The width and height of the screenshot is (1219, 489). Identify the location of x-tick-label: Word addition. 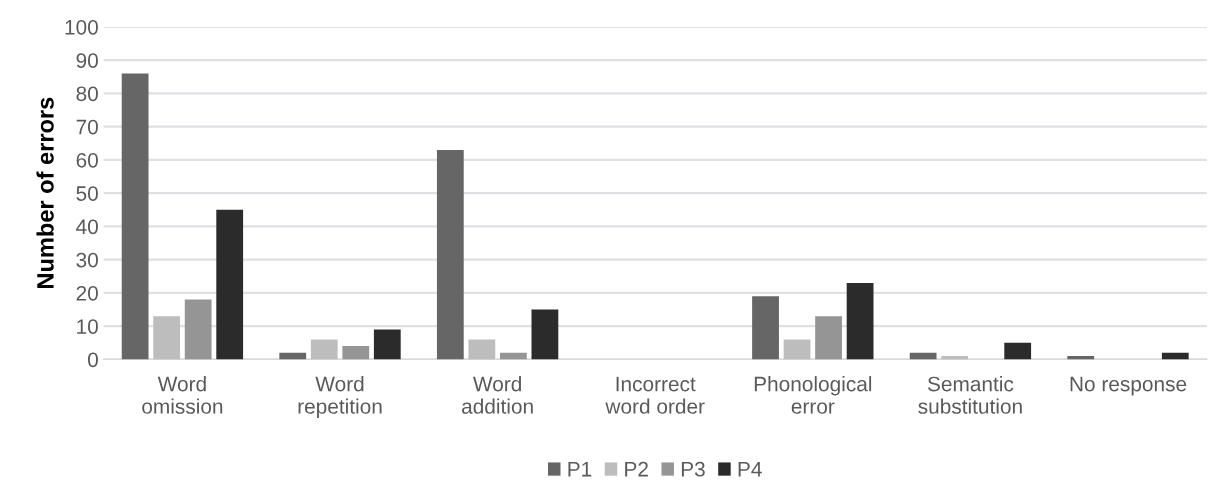
(497, 395).